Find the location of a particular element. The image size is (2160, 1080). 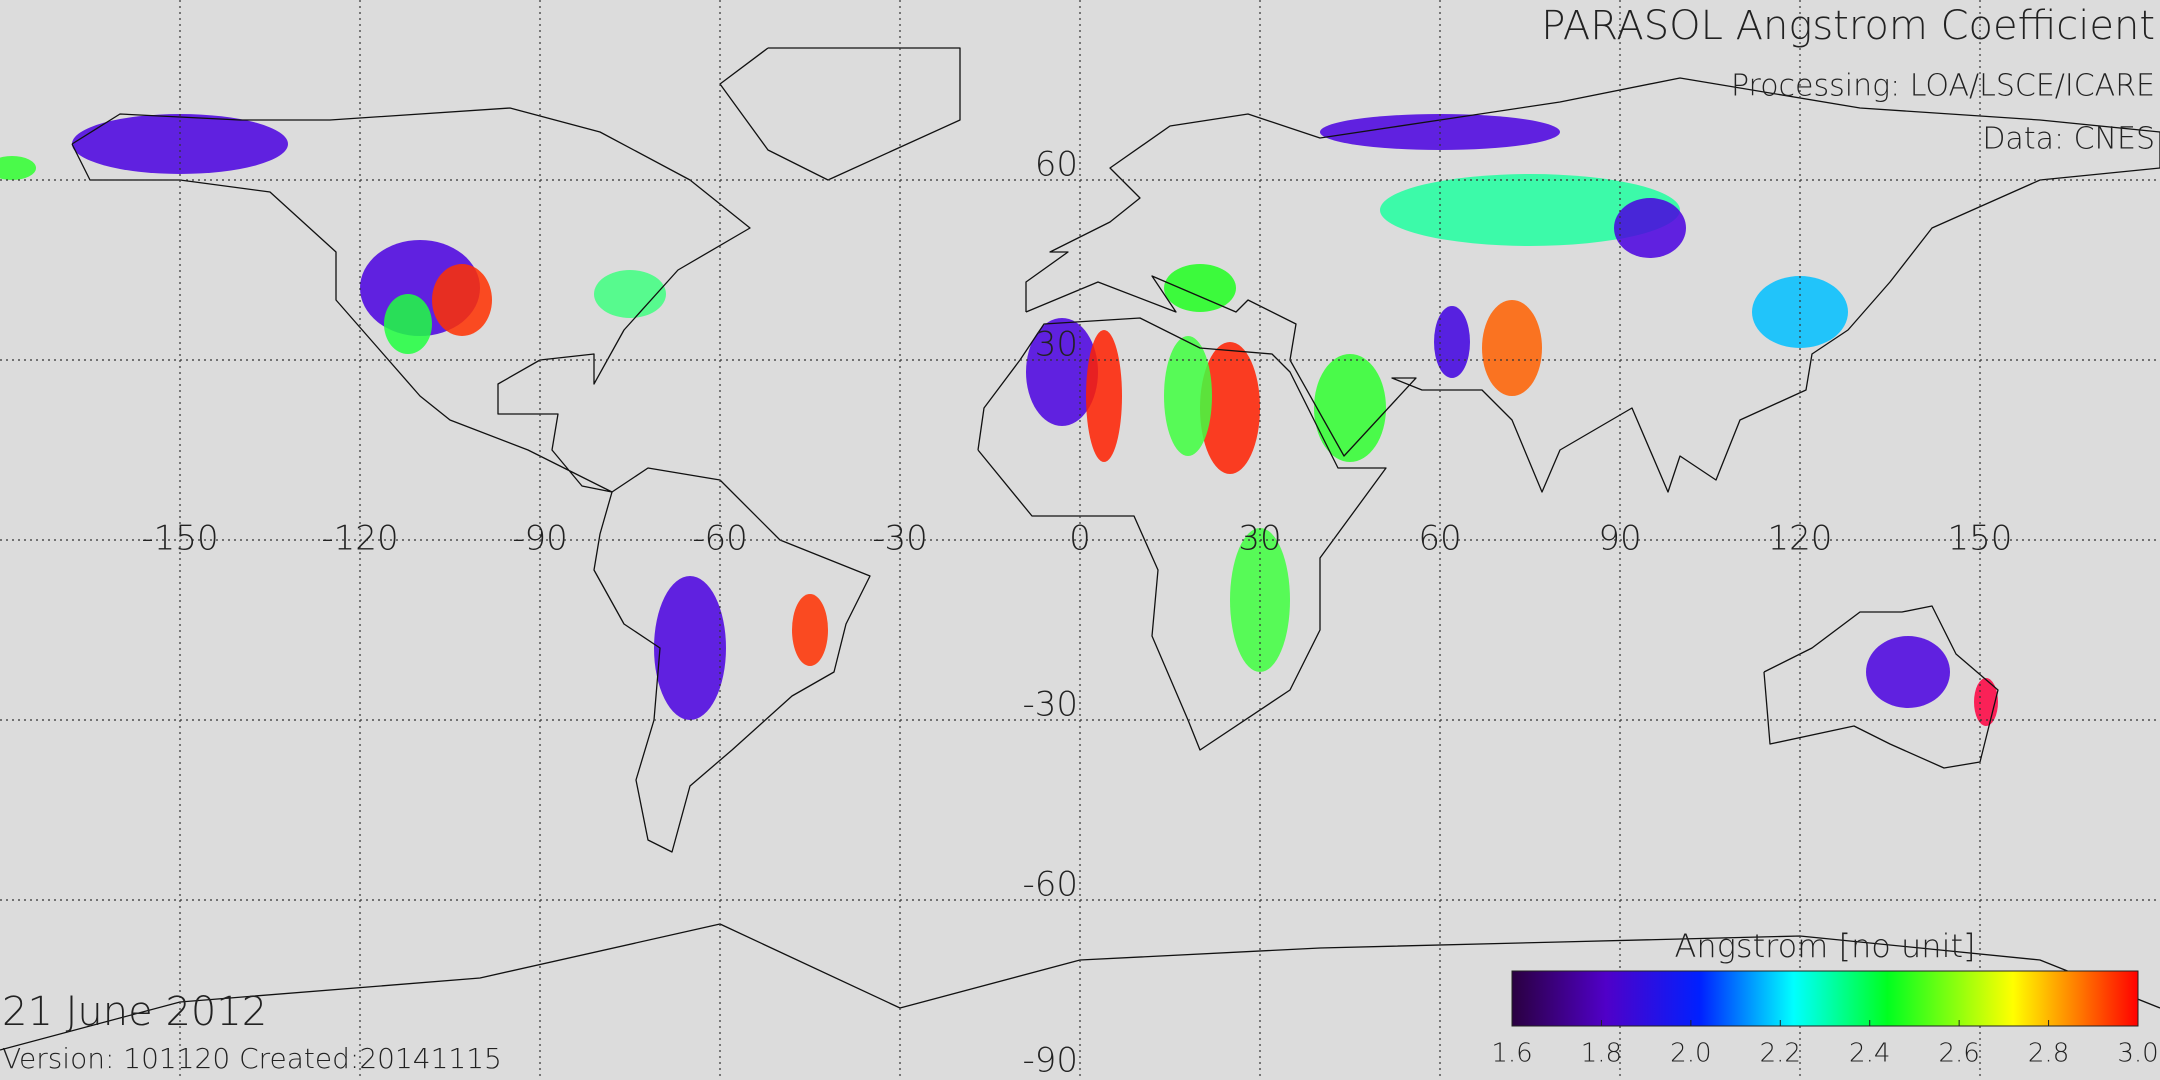

latitude-label: -30 is located at coordinates (1050, 705).